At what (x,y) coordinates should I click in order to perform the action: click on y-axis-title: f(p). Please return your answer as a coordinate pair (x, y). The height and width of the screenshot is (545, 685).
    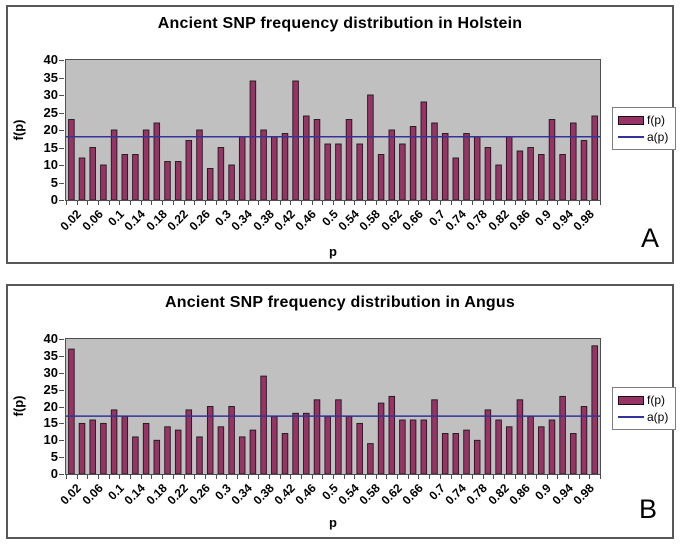
    Looking at the image, I should click on (18, 130).